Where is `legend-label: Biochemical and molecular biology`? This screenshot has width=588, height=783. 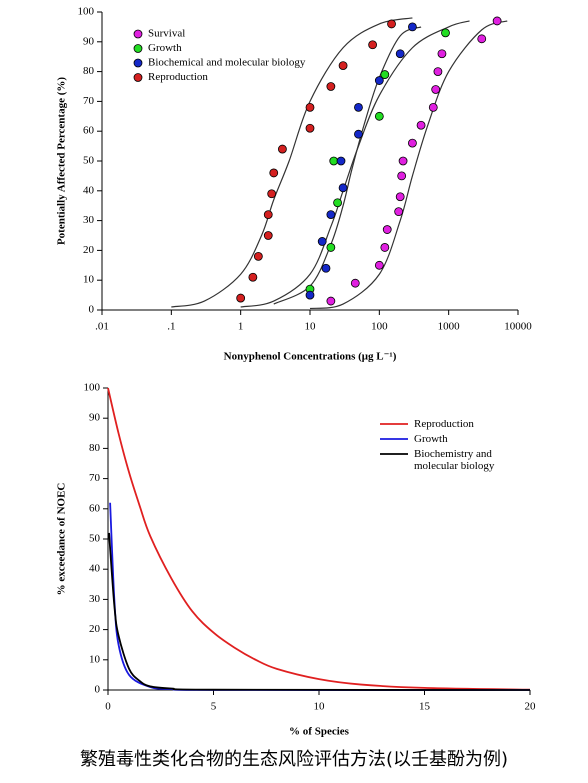 legend-label: Biochemical and molecular biology is located at coordinates (227, 63).